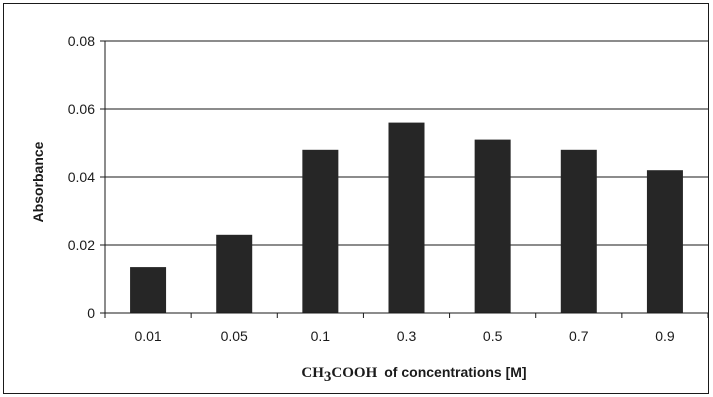 This screenshot has height=397, width=713. What do you see at coordinates (234, 273) in the screenshot?
I see `bar-0.05` at bounding box center [234, 273].